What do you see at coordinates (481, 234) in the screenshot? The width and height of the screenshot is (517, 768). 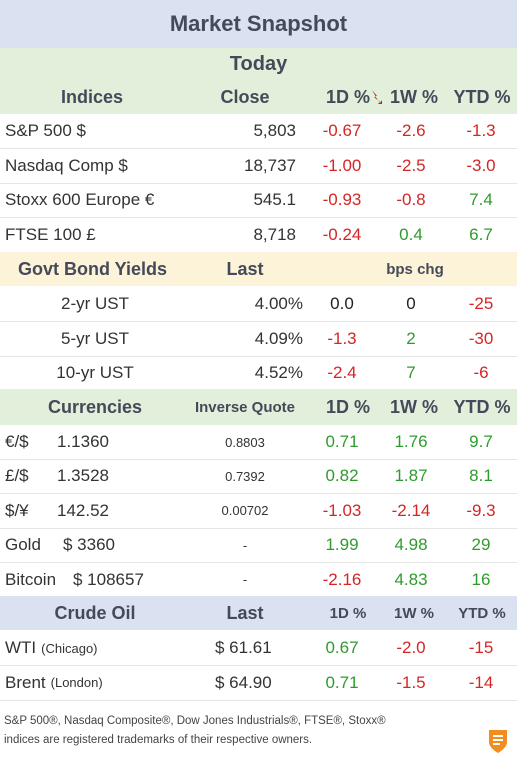 I see `index-ytd: 6.7` at bounding box center [481, 234].